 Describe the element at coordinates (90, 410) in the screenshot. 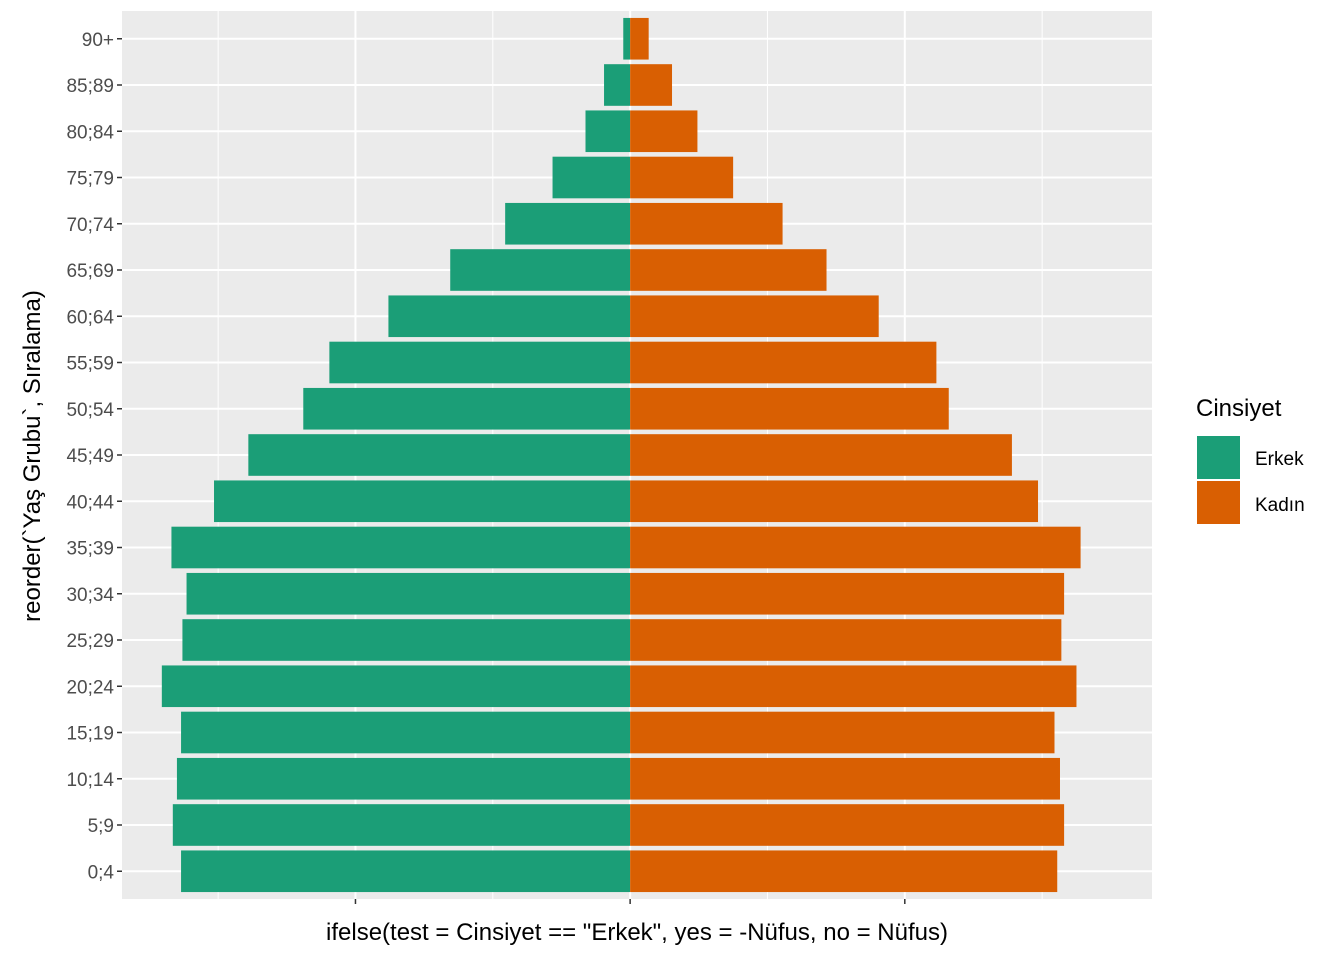

I see `y-tick-label: 50;54` at that location.